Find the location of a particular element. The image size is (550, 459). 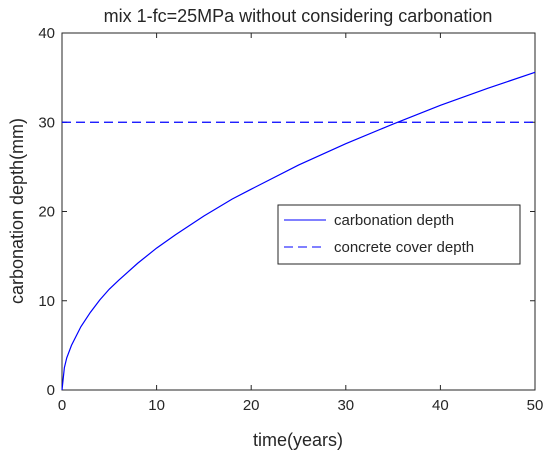

y-tick-label: 40 is located at coordinates (46, 33).